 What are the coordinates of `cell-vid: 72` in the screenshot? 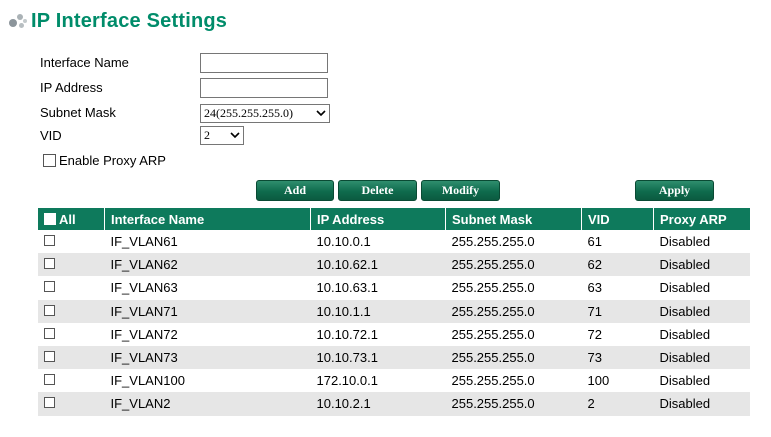 It's located at (594, 334).